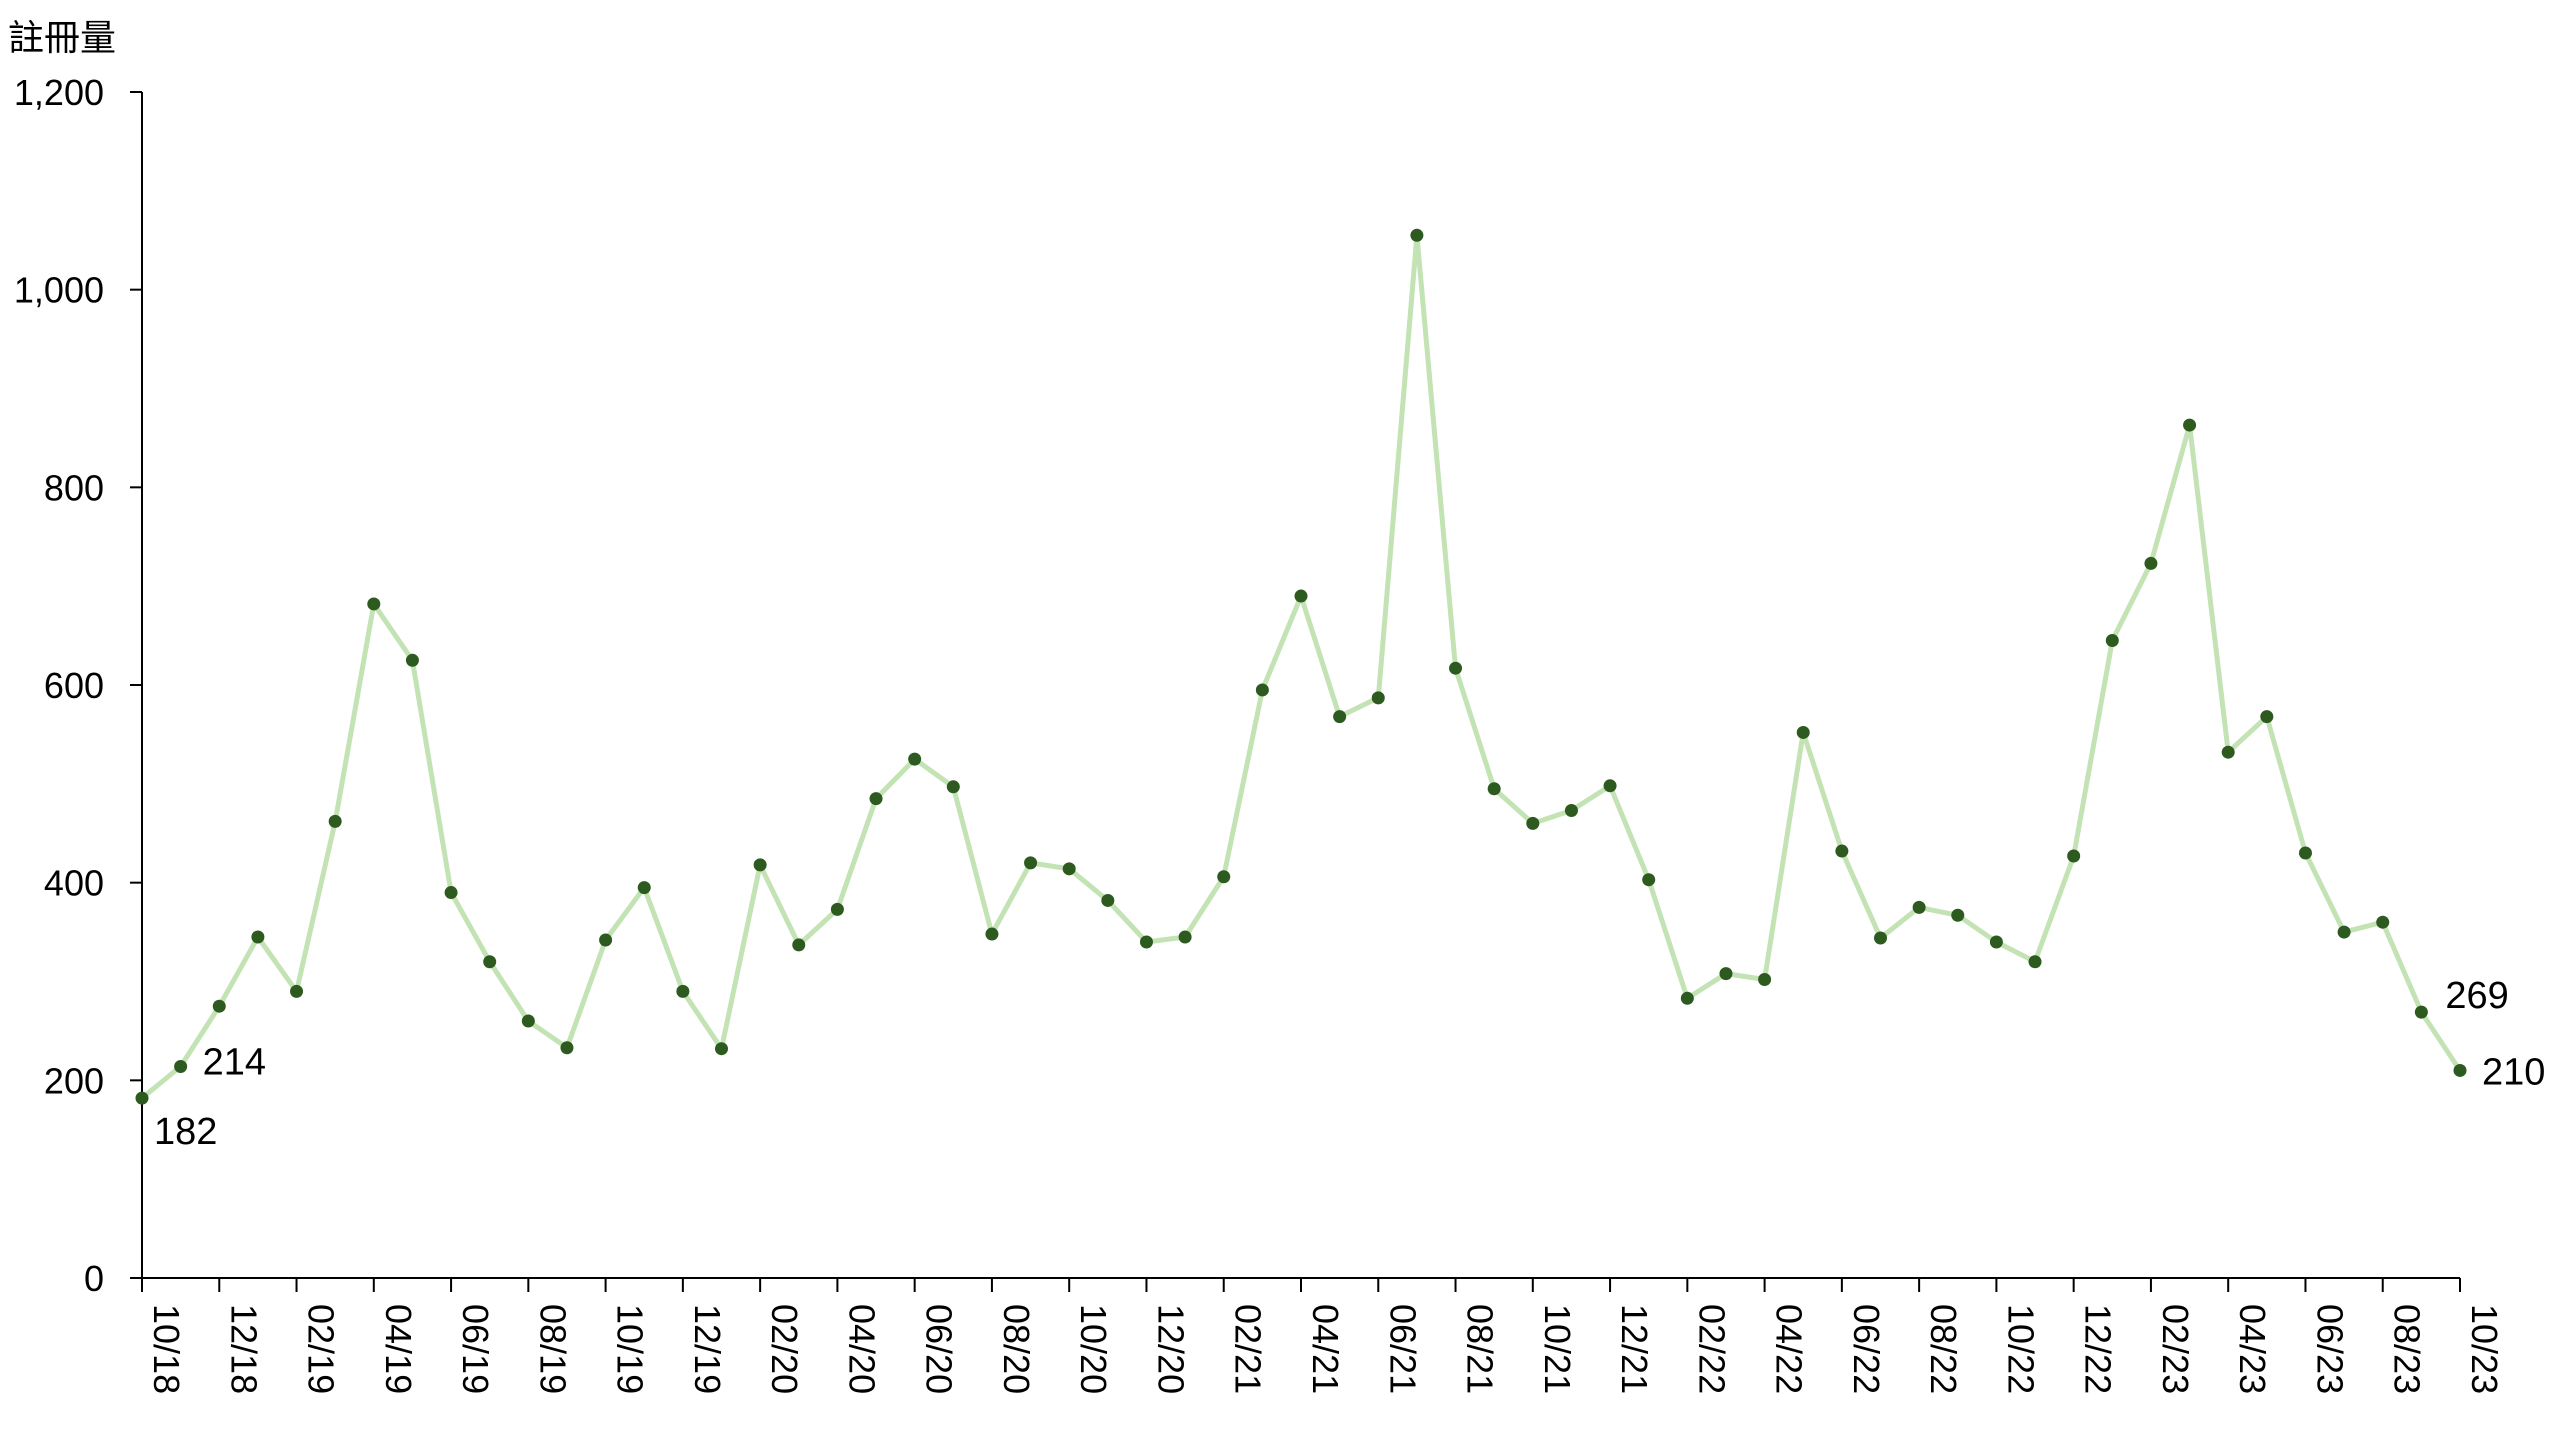 This screenshot has width=2560, height=1440. Describe the element at coordinates (1634, 1349) in the screenshot. I see `x-tick-label: 12/21` at that location.